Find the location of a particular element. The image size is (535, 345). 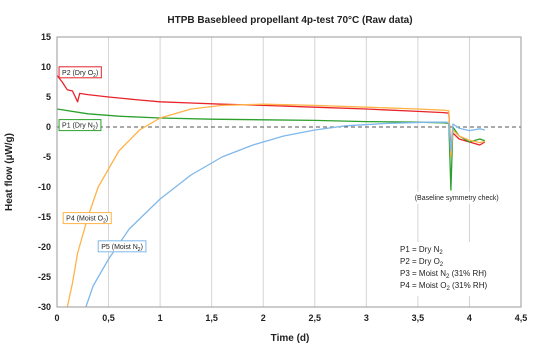

x-tick-label: 3,5 is located at coordinates (418, 318).